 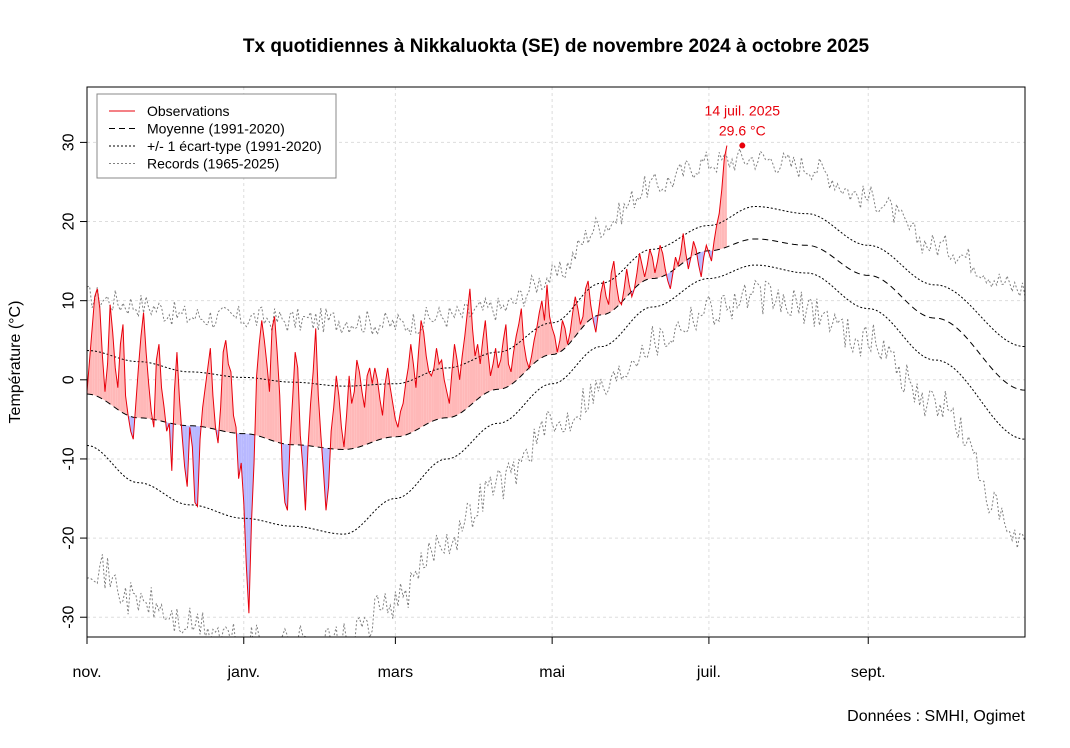 What do you see at coordinates (69, 617) in the screenshot?
I see `y-tick-label: -30` at bounding box center [69, 617].